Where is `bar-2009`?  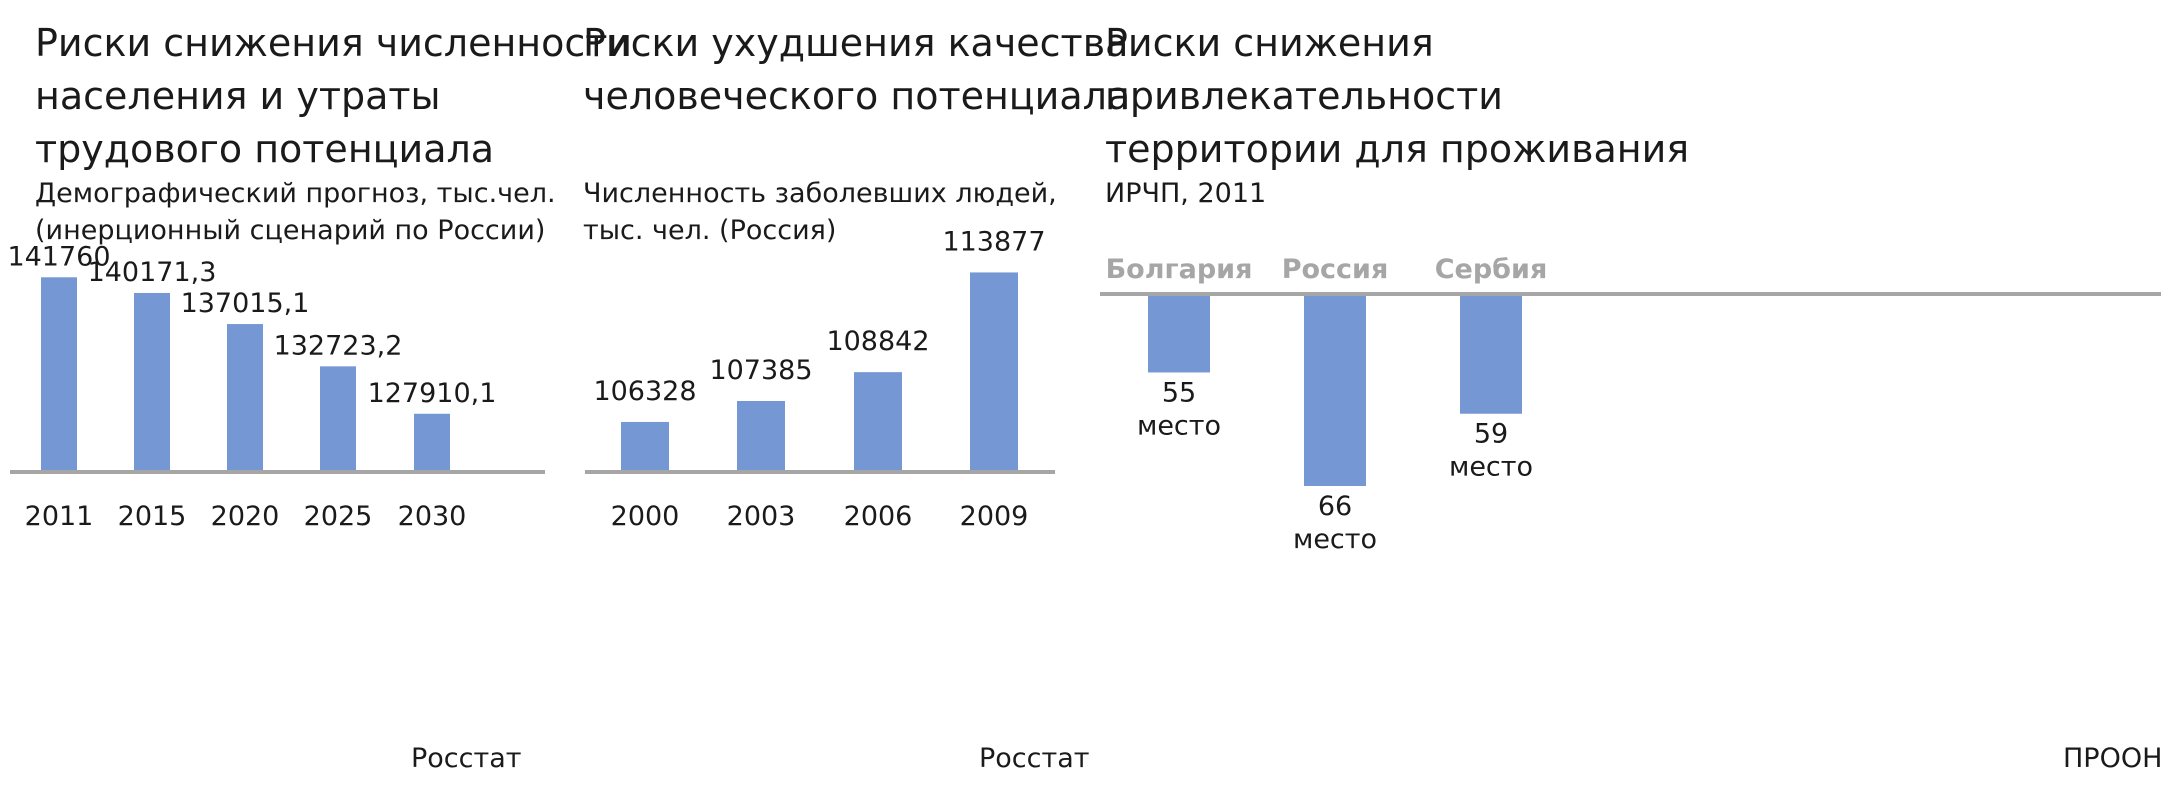 bar-2009 is located at coordinates (994, 372).